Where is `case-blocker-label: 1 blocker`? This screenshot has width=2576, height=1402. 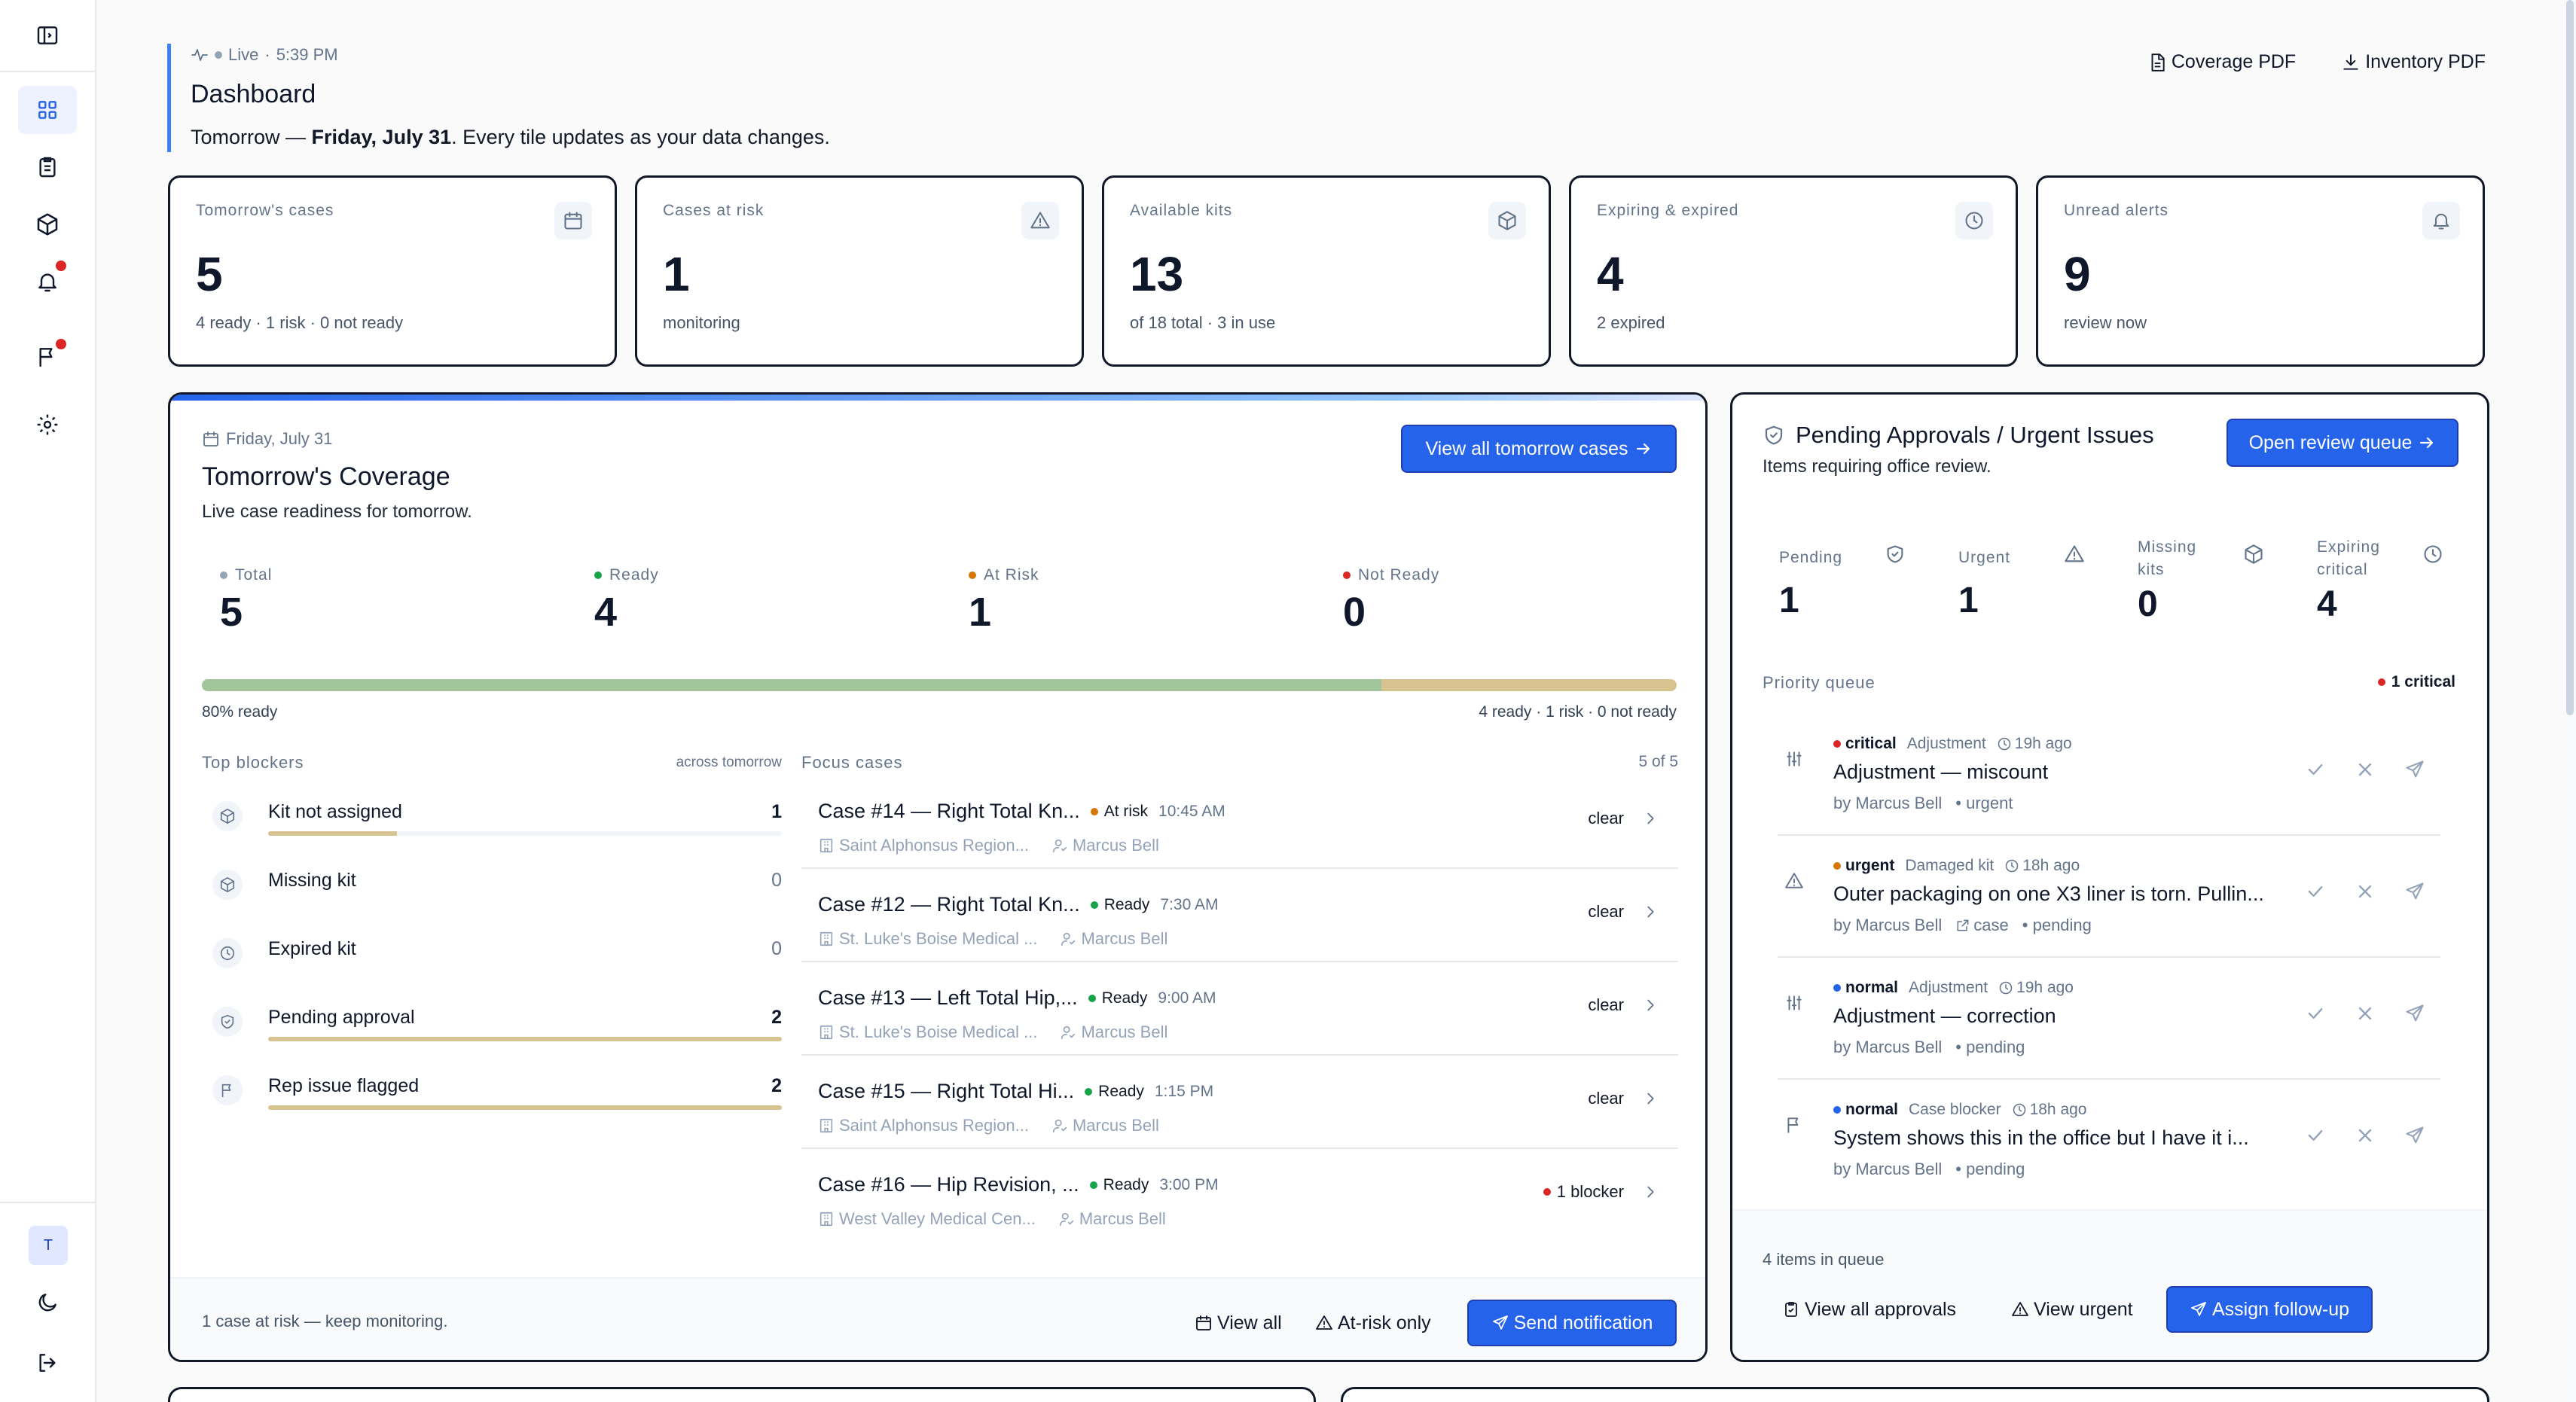 case-blocker-label: 1 blocker is located at coordinates (1590, 1191).